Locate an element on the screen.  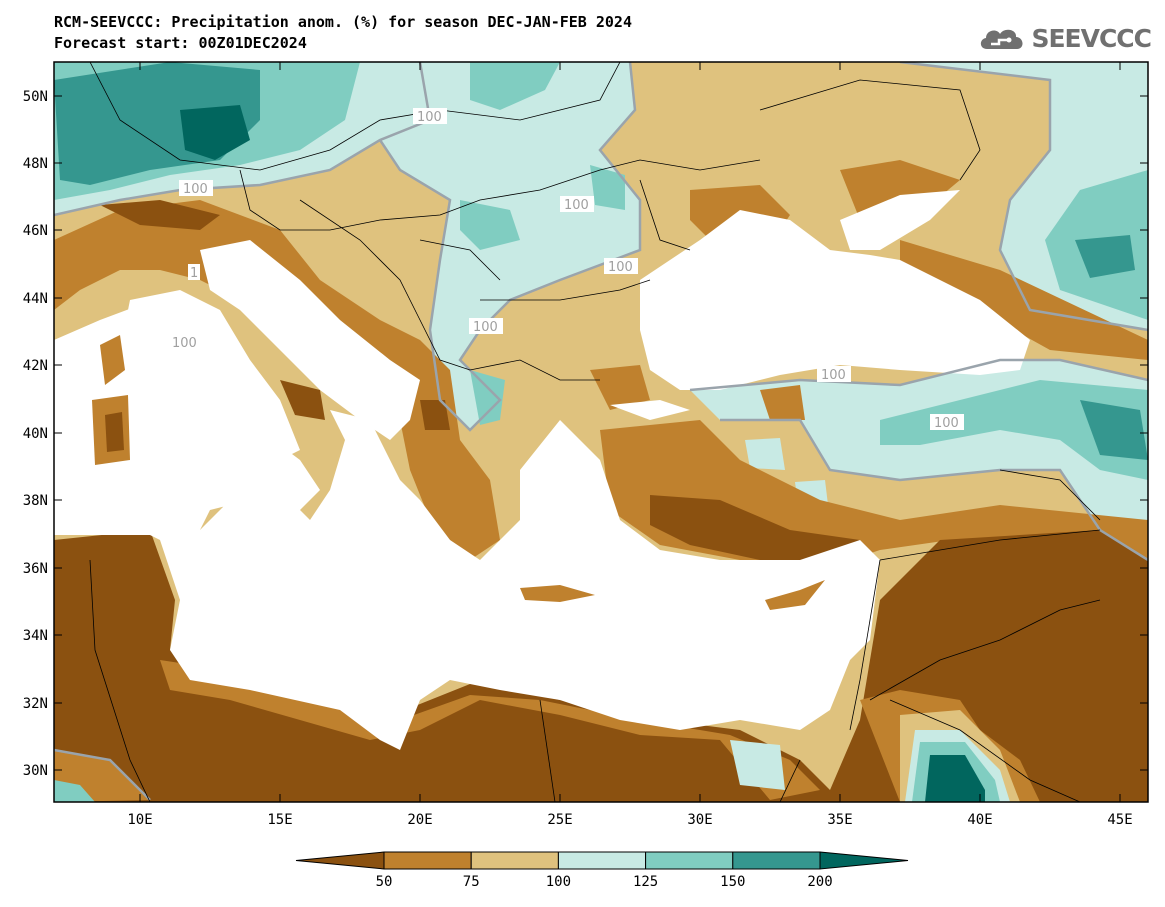
colorbar-tick-label: 150 is located at coordinates (732, 882).